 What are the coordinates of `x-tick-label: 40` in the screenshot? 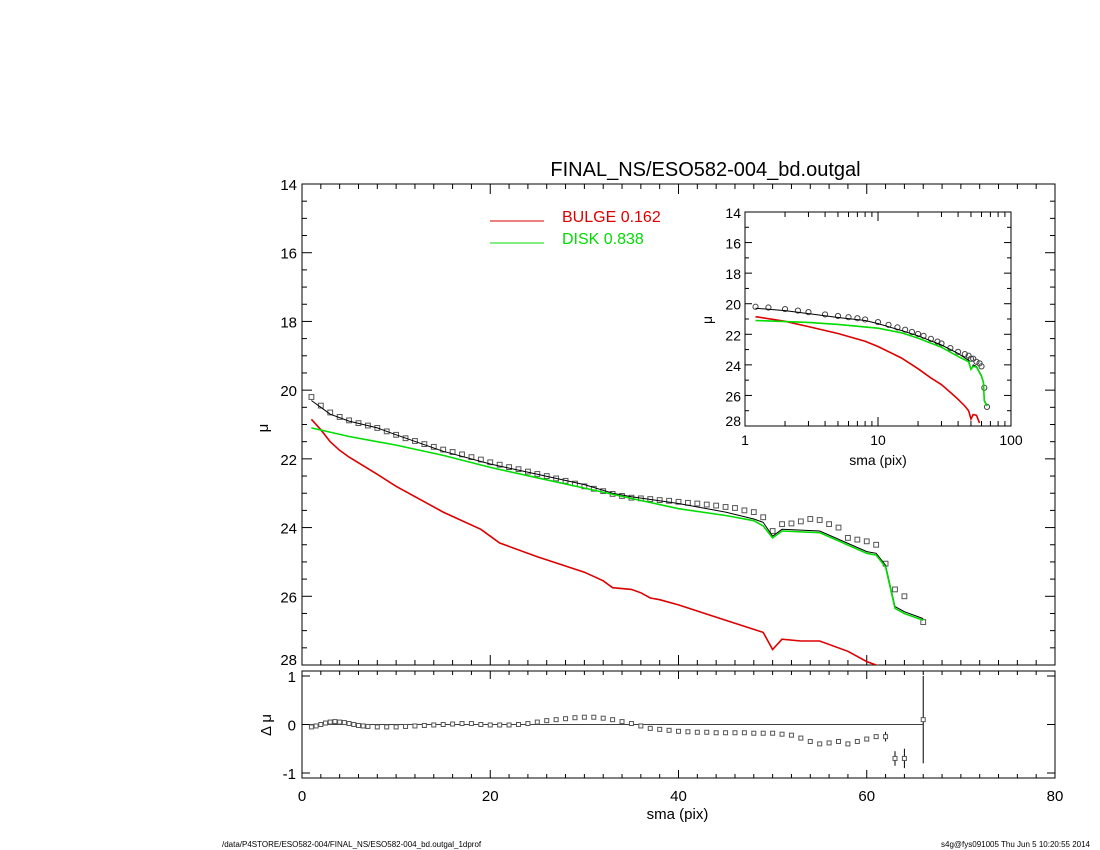 It's located at (678, 796).